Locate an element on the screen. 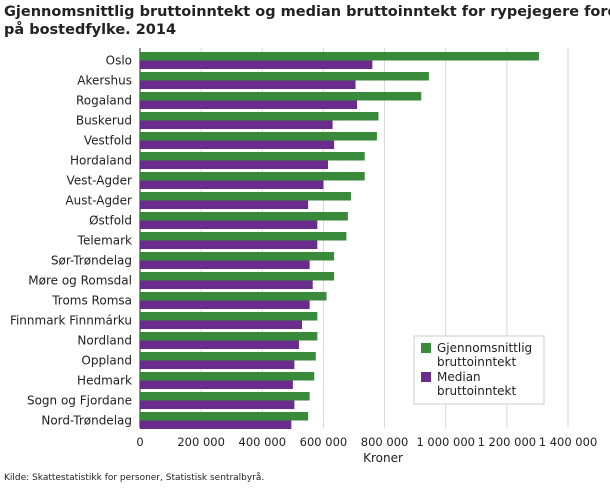  category-label: Hordaland is located at coordinates (101, 161).